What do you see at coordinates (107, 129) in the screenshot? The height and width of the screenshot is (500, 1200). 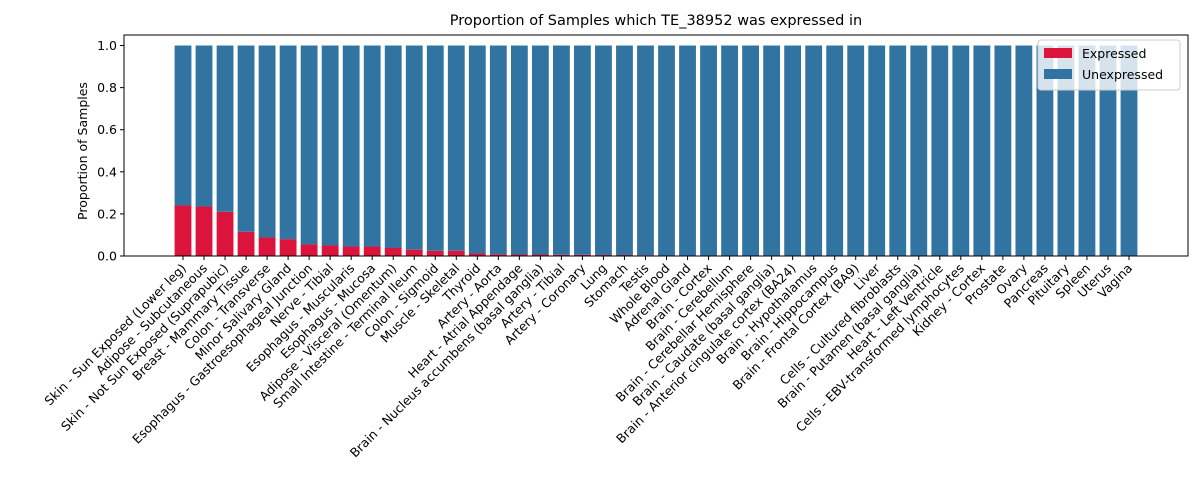 I see `y-tick-label: 0.6` at bounding box center [107, 129].